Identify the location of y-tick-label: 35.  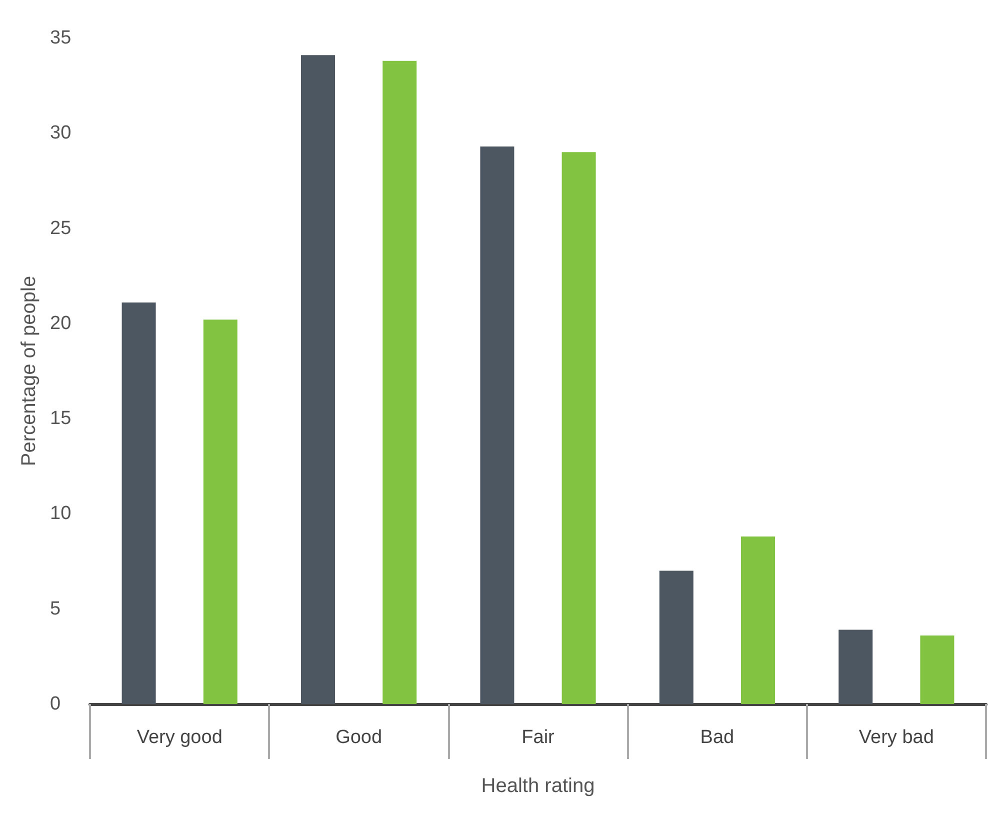
(61, 38).